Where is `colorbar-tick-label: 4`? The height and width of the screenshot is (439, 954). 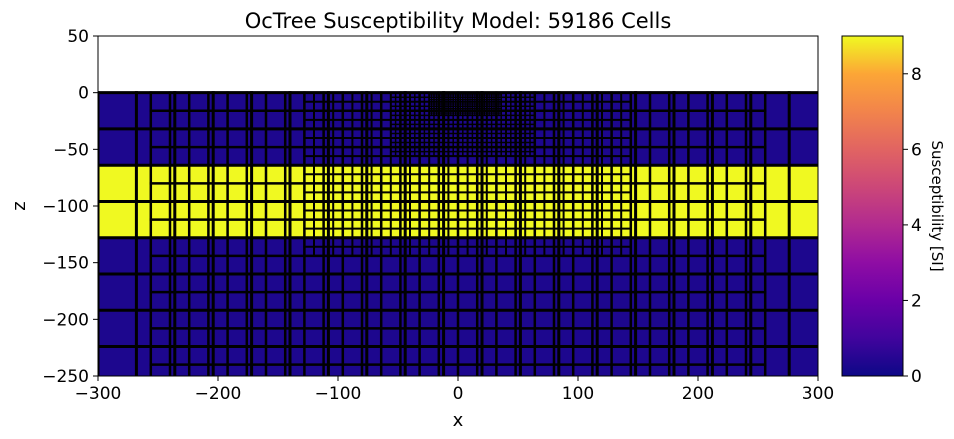 colorbar-tick-label: 4 is located at coordinates (916, 226).